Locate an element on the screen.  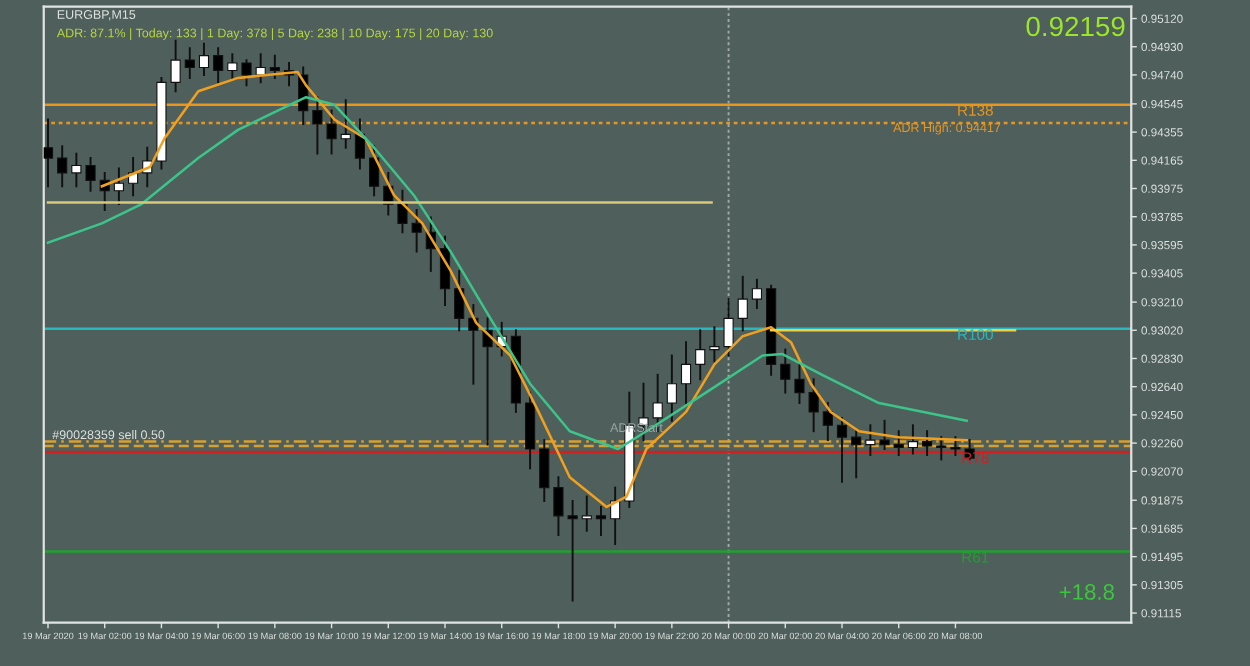
annotation: +18.8 is located at coordinates (1086, 592).